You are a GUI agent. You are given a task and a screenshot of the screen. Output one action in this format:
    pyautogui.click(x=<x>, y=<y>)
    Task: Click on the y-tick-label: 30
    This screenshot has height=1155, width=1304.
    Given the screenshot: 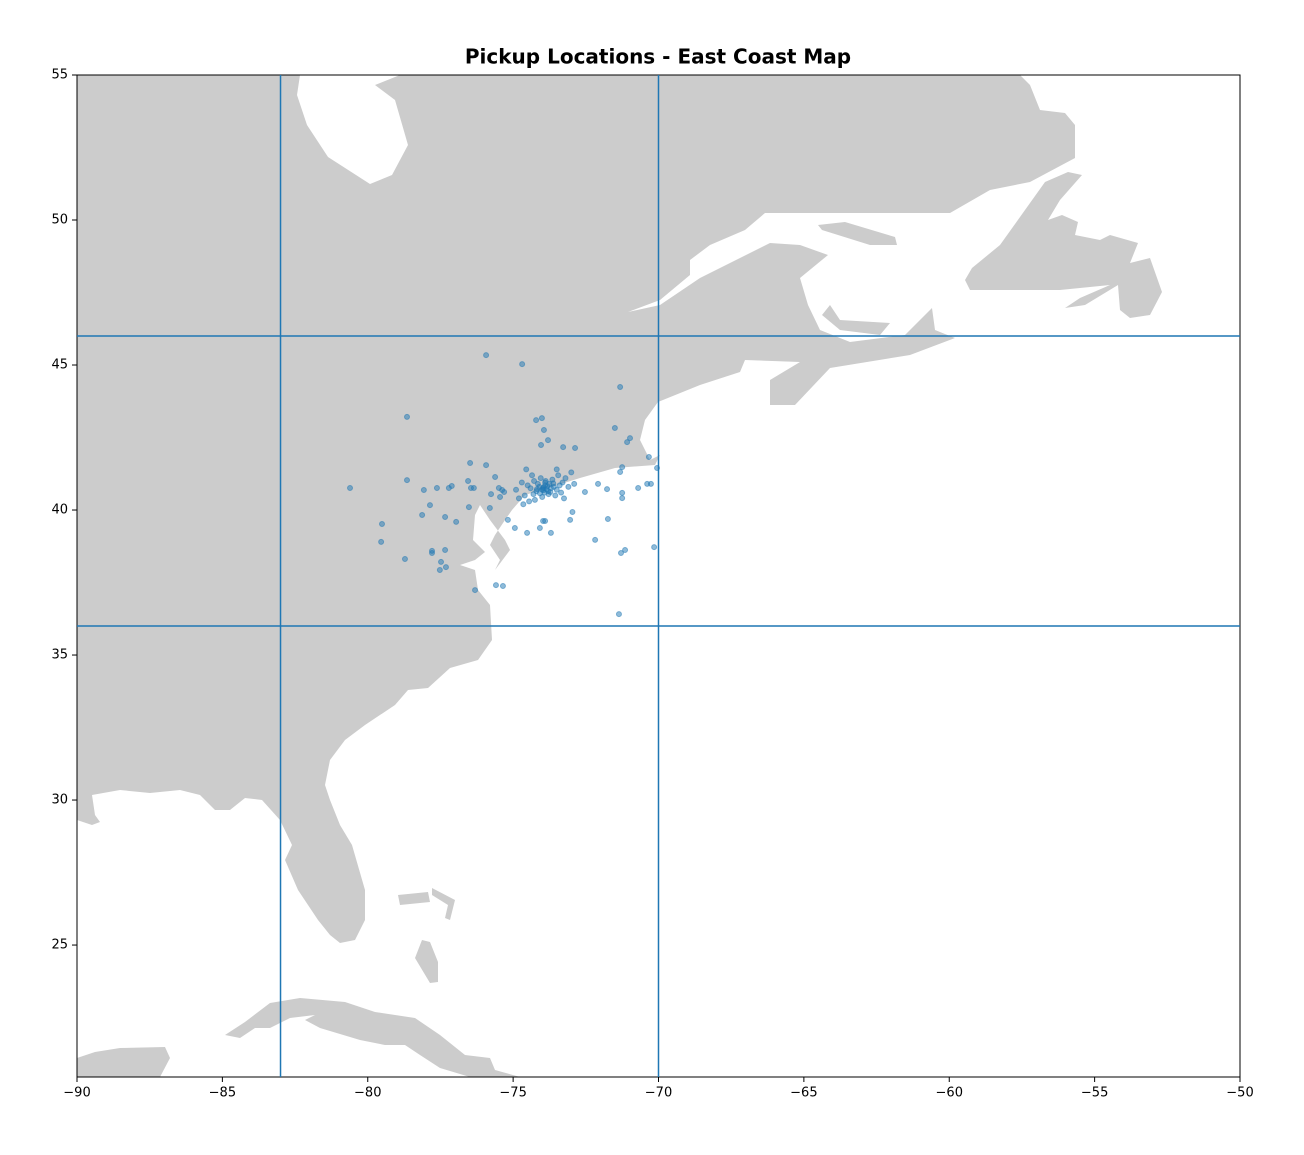 What is the action you would take?
    pyautogui.click(x=59, y=800)
    